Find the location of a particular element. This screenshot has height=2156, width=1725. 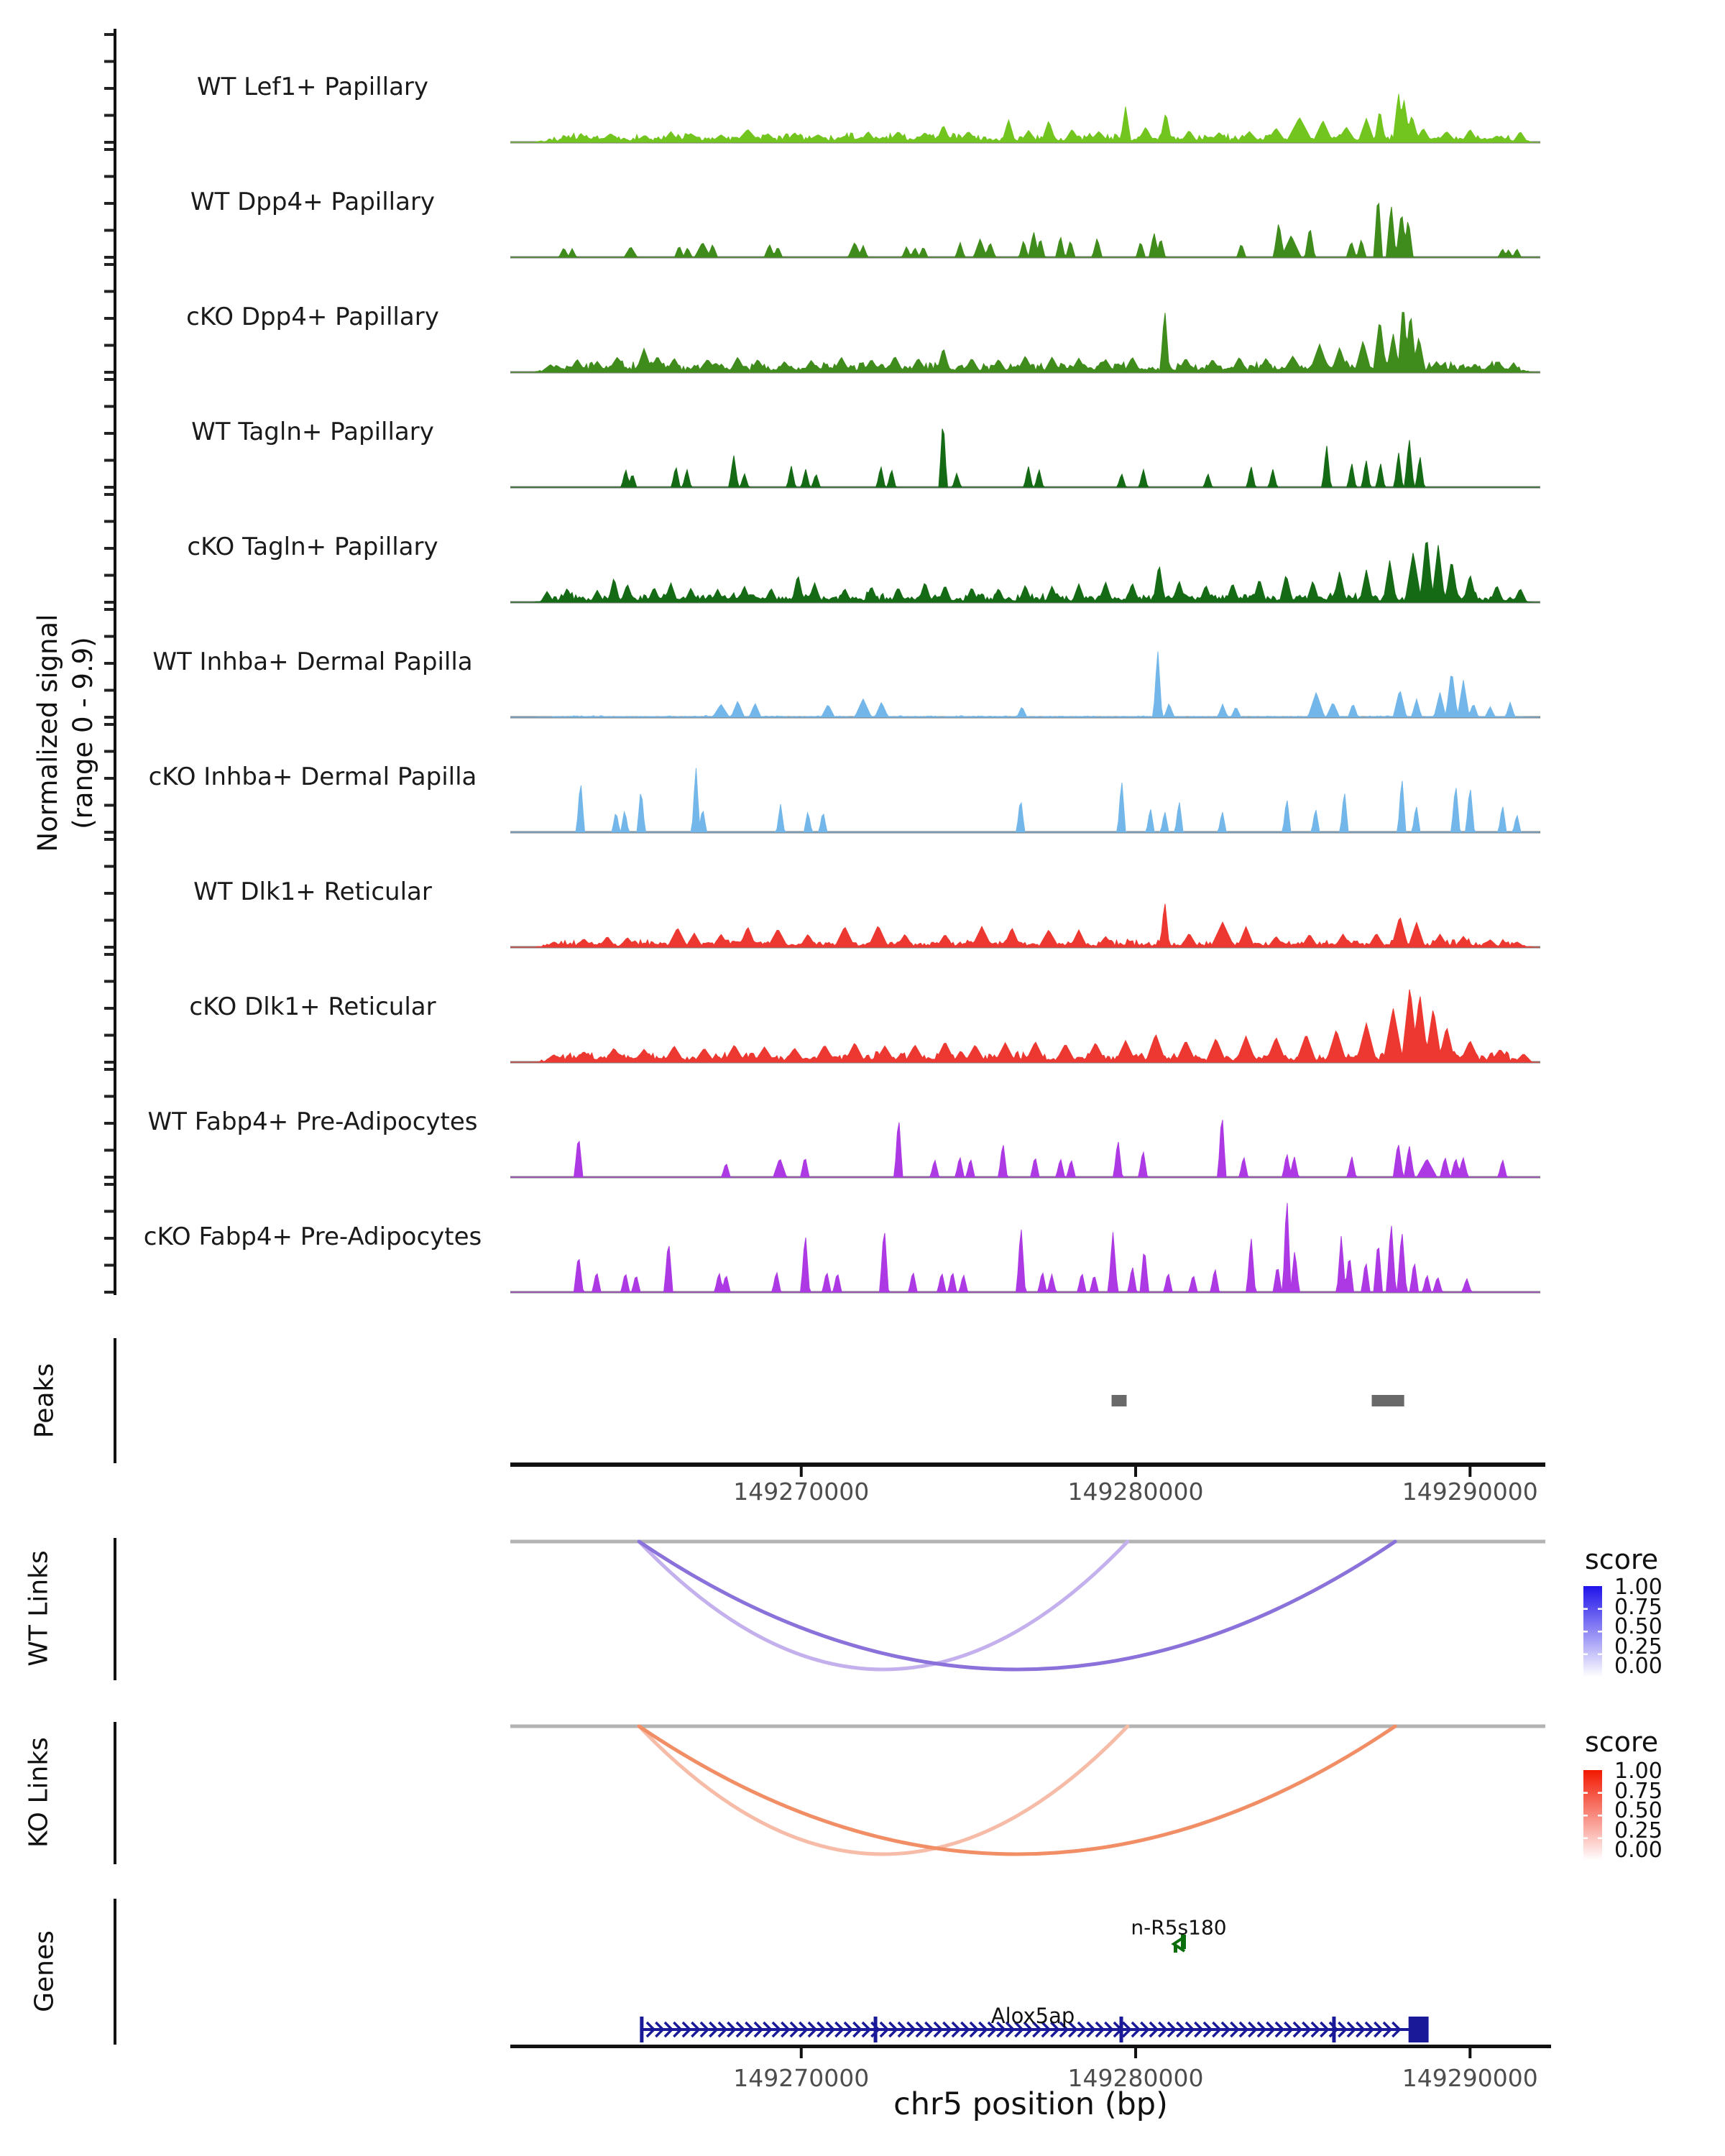

axis-tick-label: 149280000 is located at coordinates (1135, 1492).